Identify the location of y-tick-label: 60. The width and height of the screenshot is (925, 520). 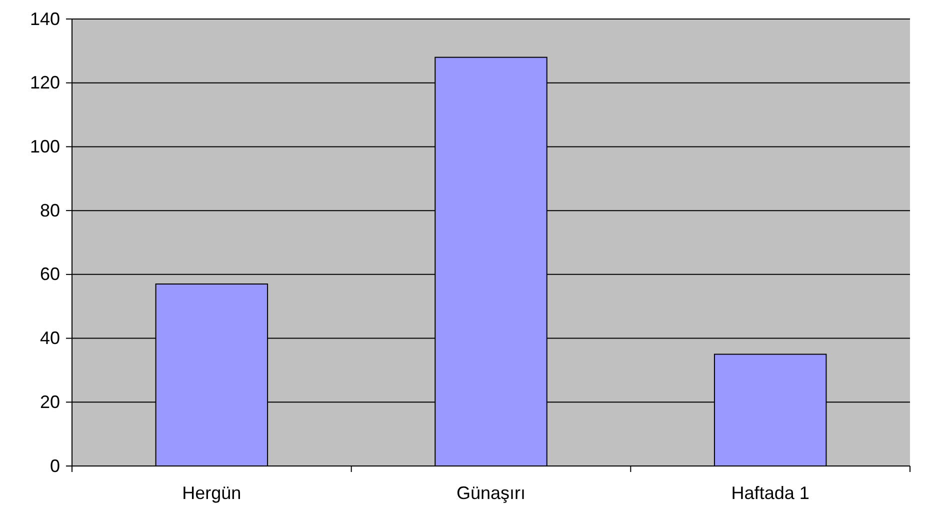
(50, 274).